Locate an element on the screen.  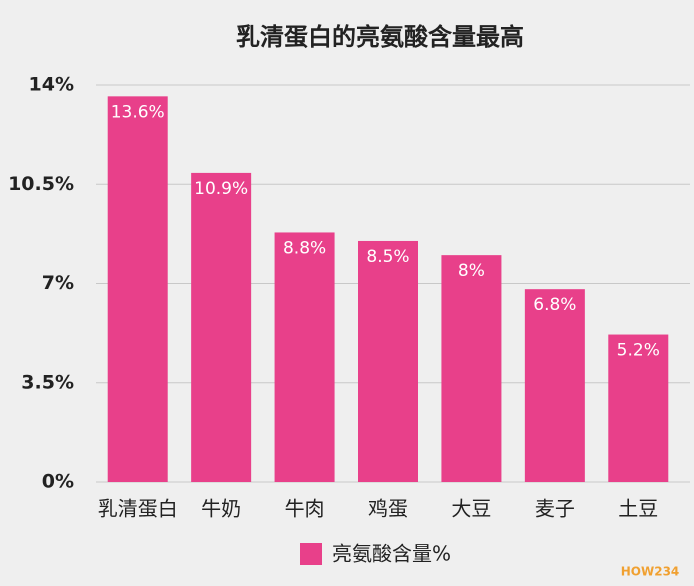
x-tick-label: 牛肉 is located at coordinates (305, 509).